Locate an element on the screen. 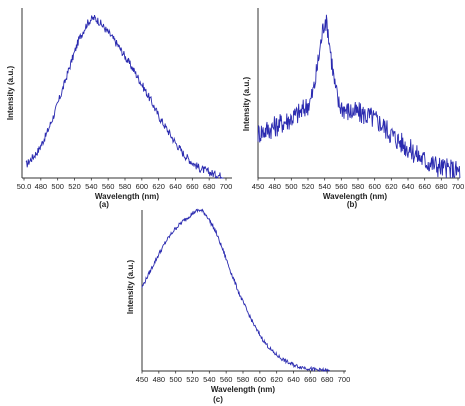  x-tick-label: 50.0 is located at coordinates (24, 186).